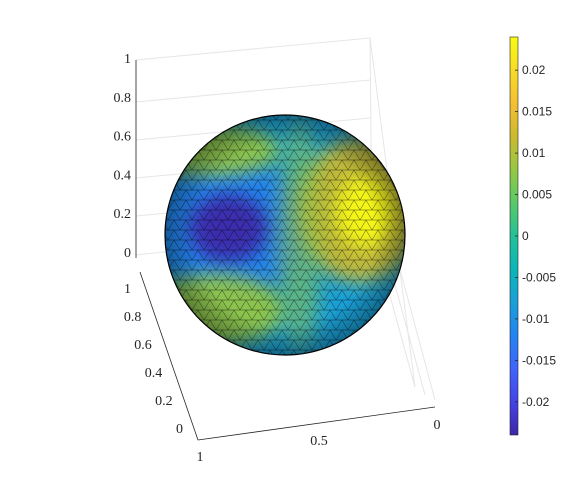 Image resolution: width=581 pixels, height=490 pixels. What do you see at coordinates (123, 156) in the screenshot?
I see `z-axis-ticks: 0 0.2 0.4 0.6 0.8 1` at bounding box center [123, 156].